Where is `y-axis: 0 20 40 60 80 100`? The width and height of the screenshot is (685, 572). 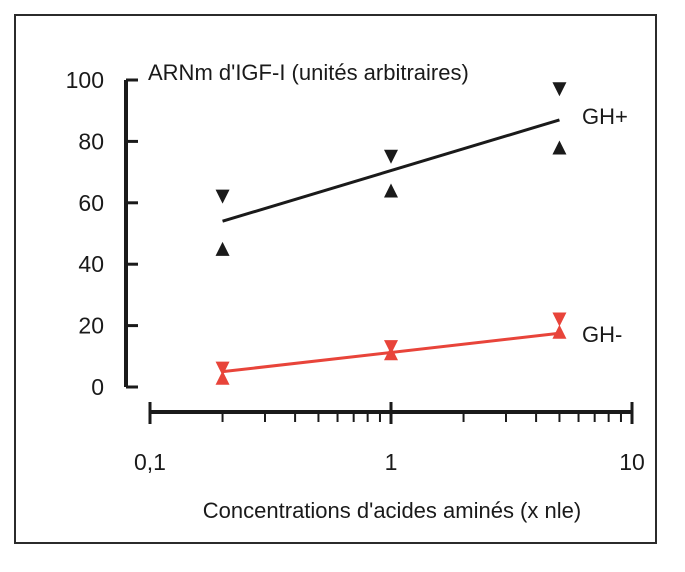 y-axis: 0 20 40 60 80 100 is located at coordinates (102, 233).